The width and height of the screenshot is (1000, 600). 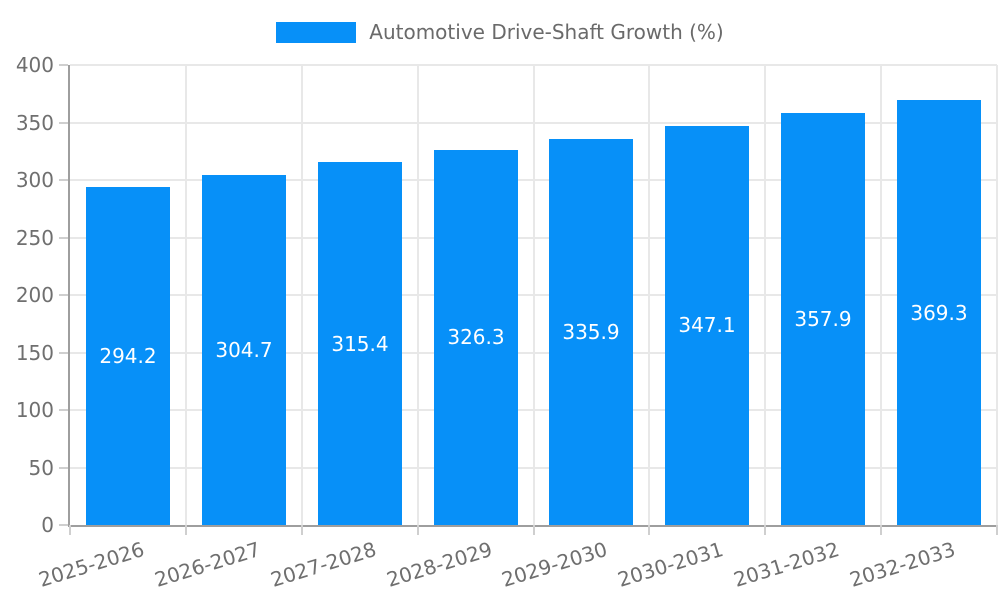 I want to click on y-tick-label: 400, so click(x=34, y=65).